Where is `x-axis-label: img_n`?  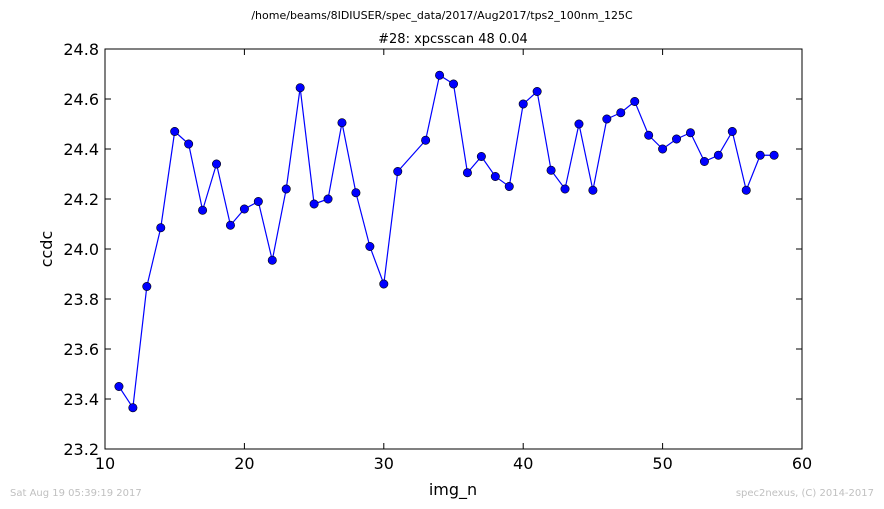 x-axis-label: img_n is located at coordinates (453, 490).